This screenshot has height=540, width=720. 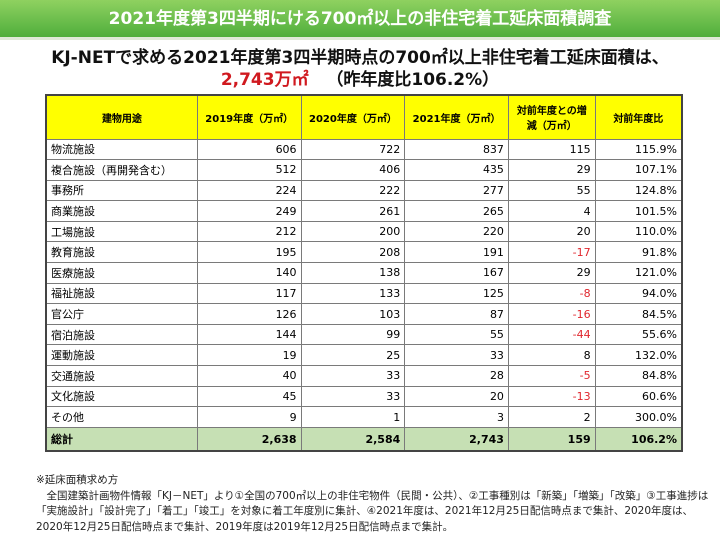 What do you see at coordinates (121, 170) in the screenshot?
I see `table-cell: 複合施設（再開発含む）` at bounding box center [121, 170].